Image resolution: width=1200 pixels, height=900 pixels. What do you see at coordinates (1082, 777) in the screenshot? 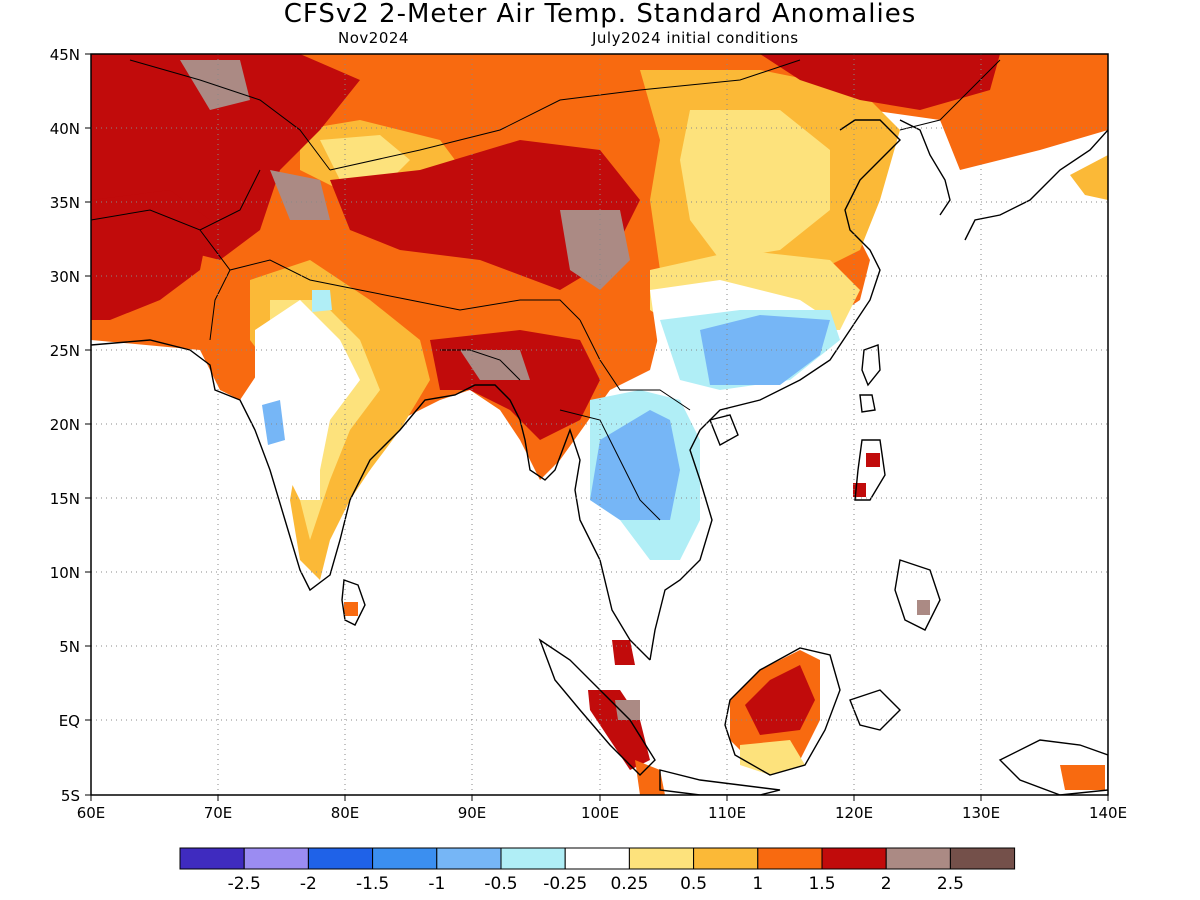
I see `orange-new-guinea` at bounding box center [1082, 777].